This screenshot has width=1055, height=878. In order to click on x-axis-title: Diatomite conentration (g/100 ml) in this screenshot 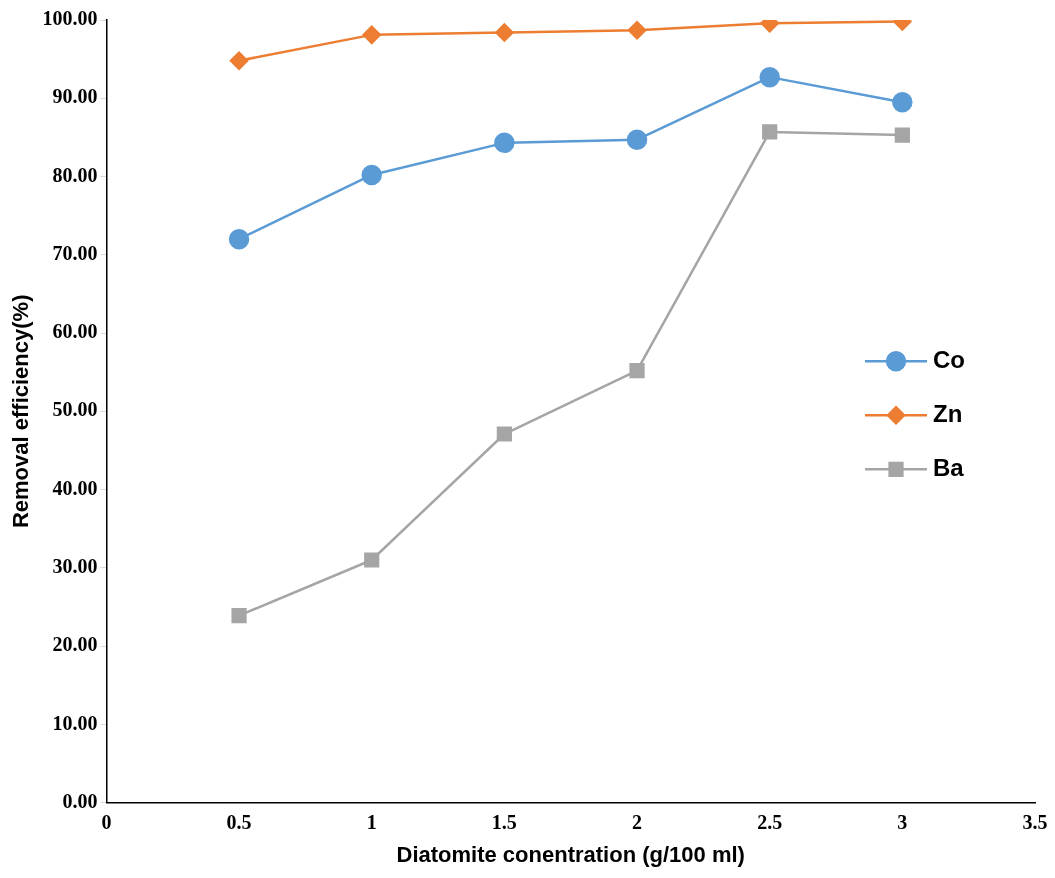, I will do `click(570, 854)`.